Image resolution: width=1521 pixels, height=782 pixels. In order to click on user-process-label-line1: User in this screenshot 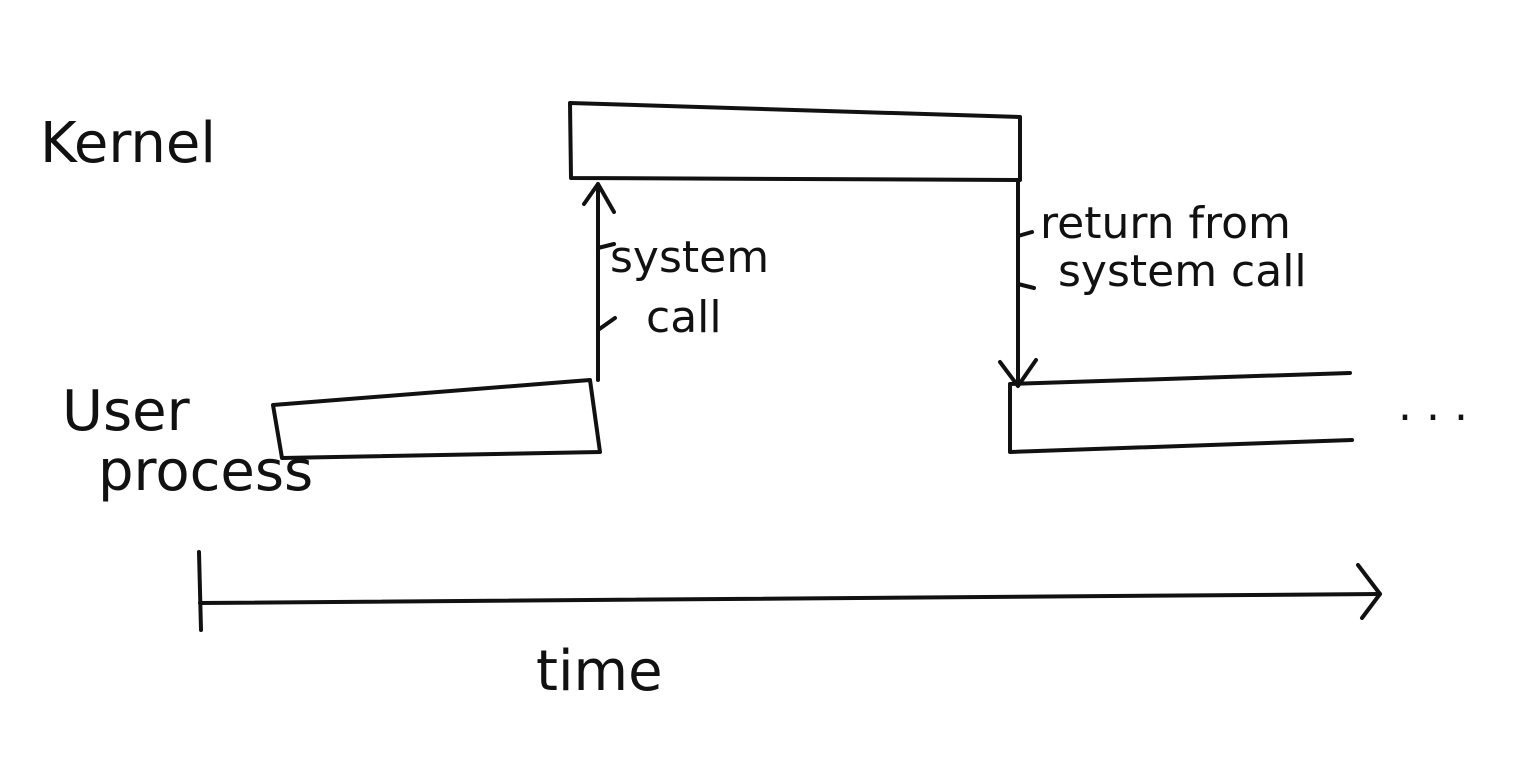, I will do `click(126, 411)`.